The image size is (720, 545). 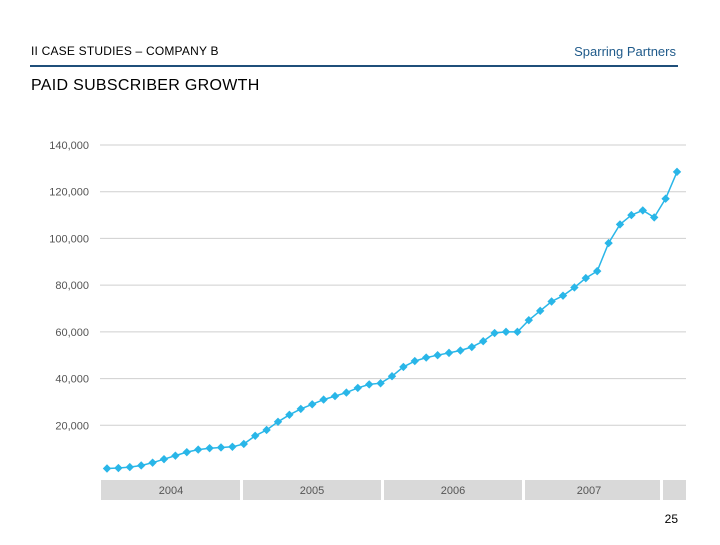 What do you see at coordinates (72, 426) in the screenshot?
I see `y-tick-label: 20,000` at bounding box center [72, 426].